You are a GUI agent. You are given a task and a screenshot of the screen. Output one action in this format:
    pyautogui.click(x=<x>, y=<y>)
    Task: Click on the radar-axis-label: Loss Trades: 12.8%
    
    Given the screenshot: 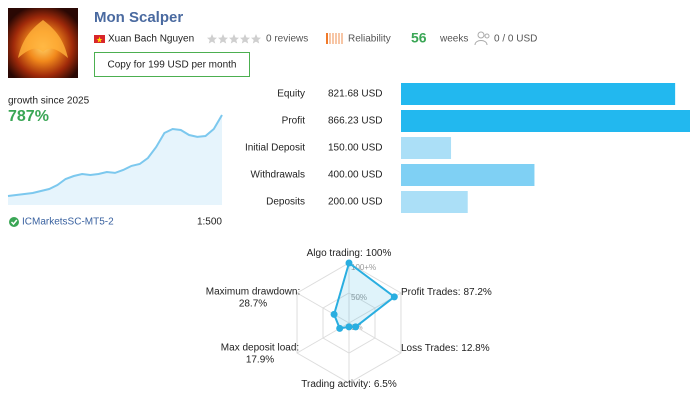 What is the action you would take?
    pyautogui.click(x=445, y=348)
    